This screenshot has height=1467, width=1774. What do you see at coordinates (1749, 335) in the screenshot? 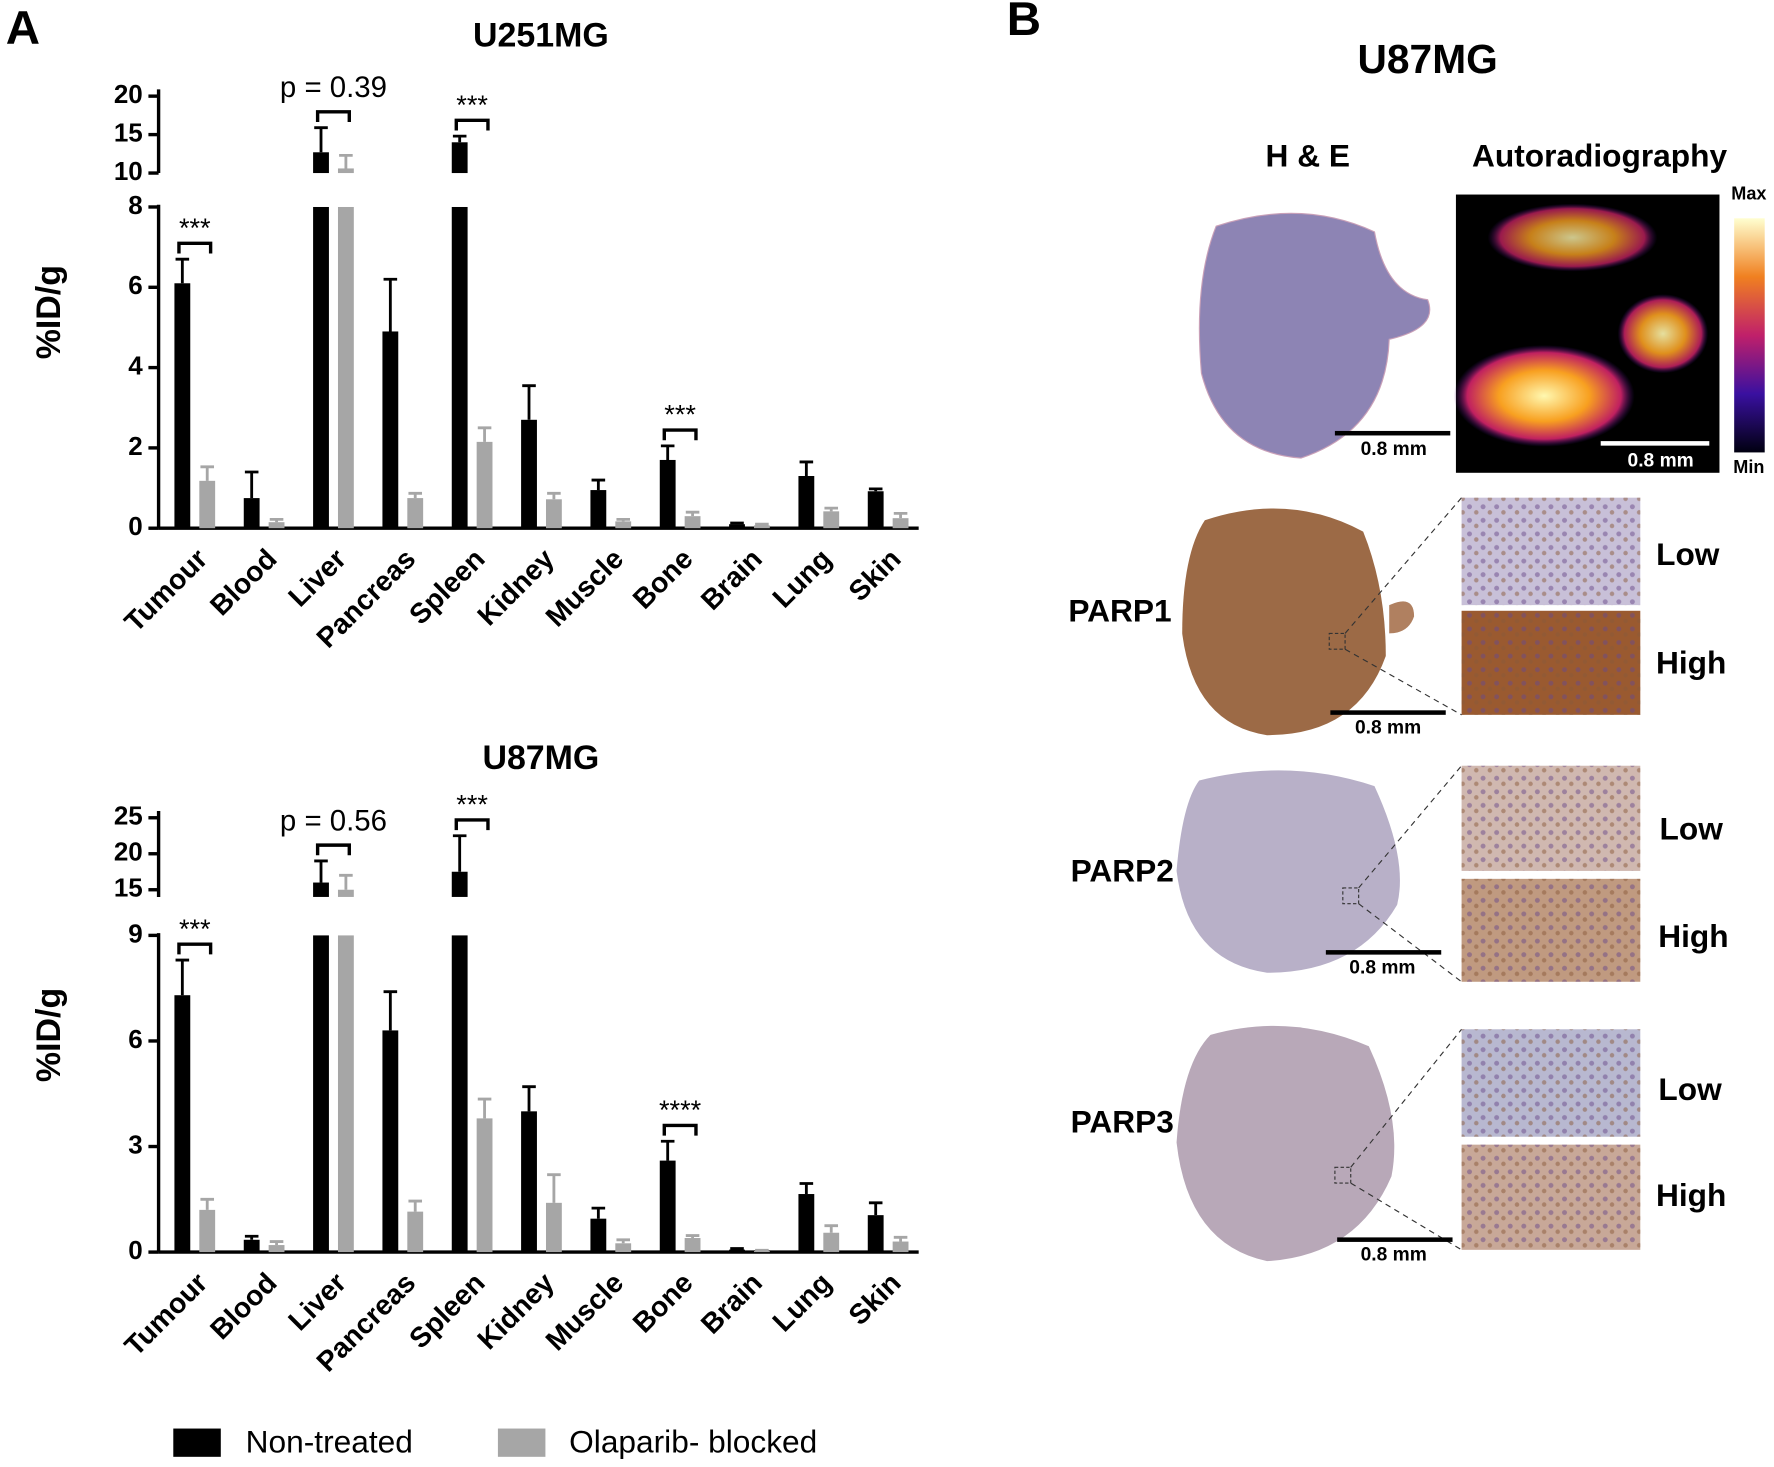
I see `colorbar` at bounding box center [1749, 335].